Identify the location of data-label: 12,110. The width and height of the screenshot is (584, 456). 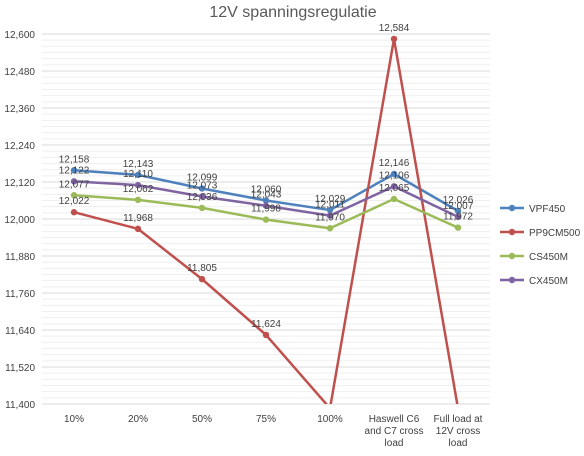
(138, 174).